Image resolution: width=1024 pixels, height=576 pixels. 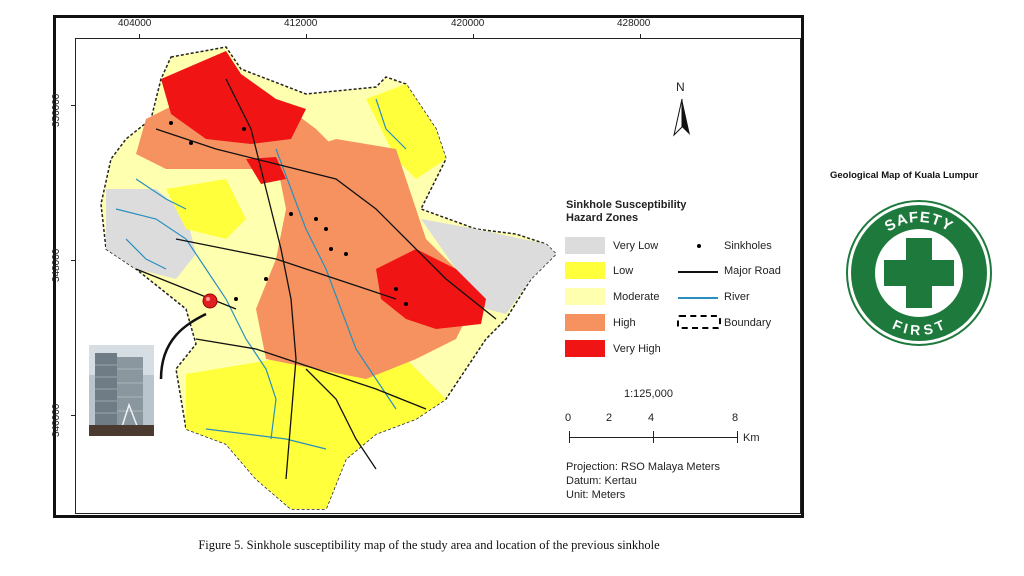 What do you see at coordinates (748, 246) in the screenshot?
I see `legend-label-sinkholes: Sinkholes` at bounding box center [748, 246].